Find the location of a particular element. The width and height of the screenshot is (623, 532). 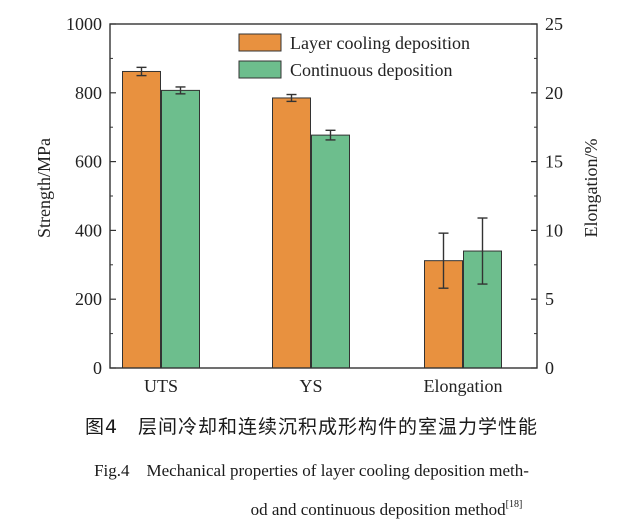

y2-tick-label-10: 10 is located at coordinates (554, 230).